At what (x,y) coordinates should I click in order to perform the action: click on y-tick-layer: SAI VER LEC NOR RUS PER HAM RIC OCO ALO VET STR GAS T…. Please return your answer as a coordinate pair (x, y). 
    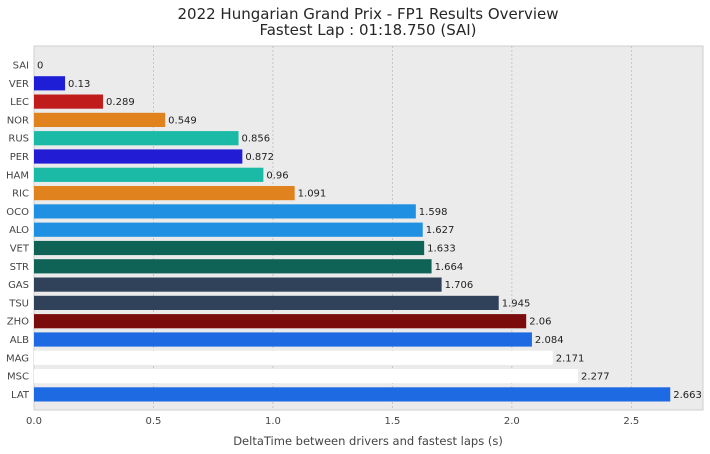
    Looking at the image, I should click on (18, 231).